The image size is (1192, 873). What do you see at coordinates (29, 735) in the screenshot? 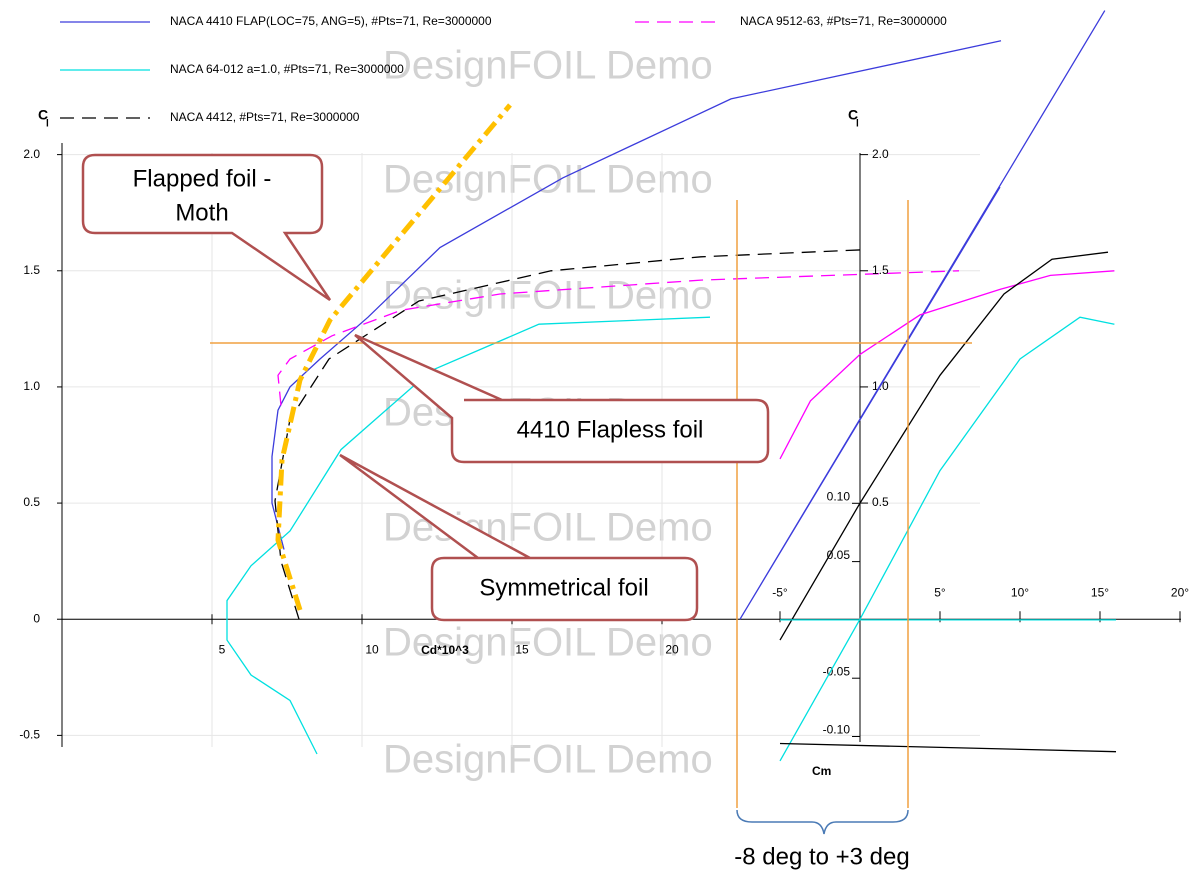
I see `y-tick-label: -0.5` at bounding box center [29, 735].